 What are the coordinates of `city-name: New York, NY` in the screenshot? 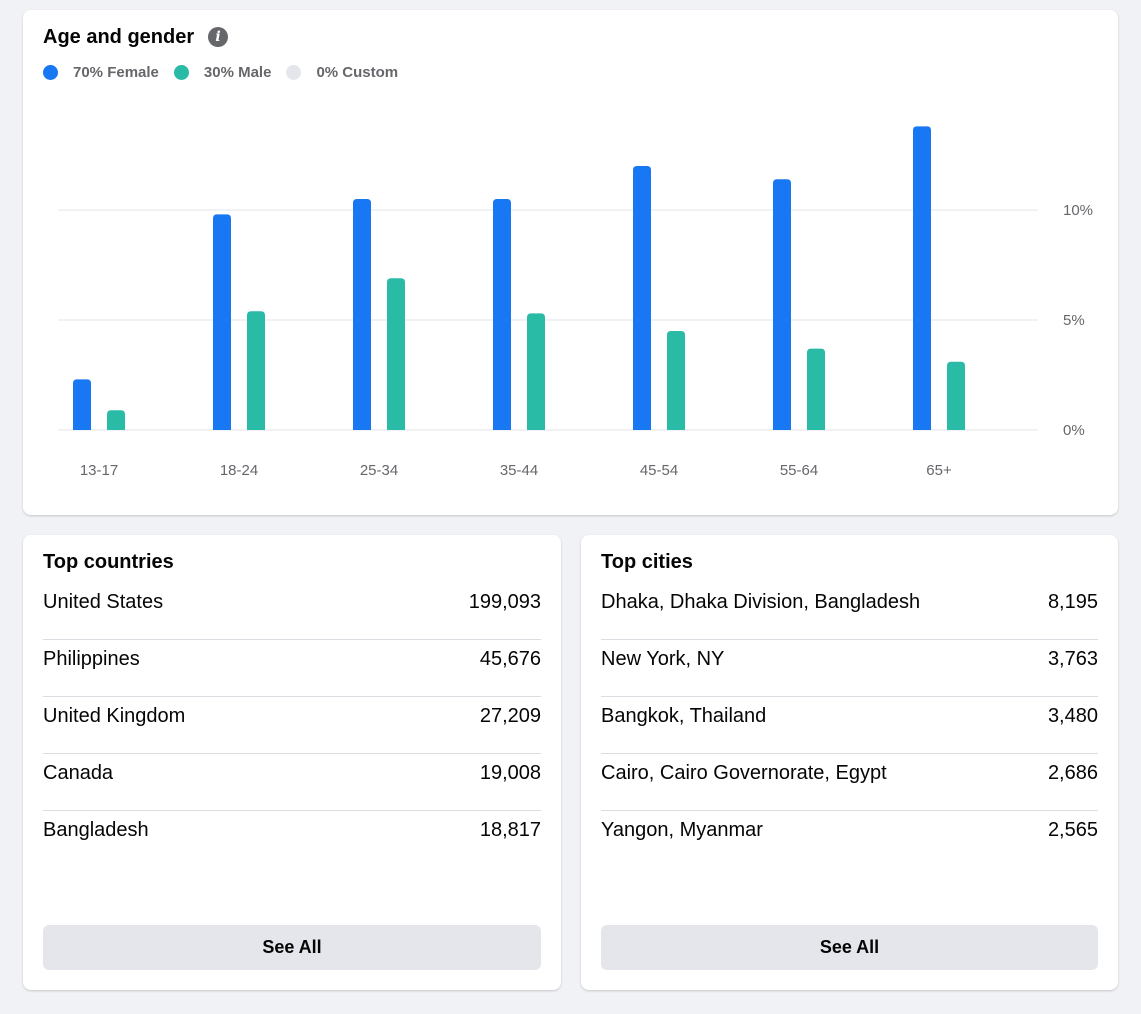 It's located at (663, 659).